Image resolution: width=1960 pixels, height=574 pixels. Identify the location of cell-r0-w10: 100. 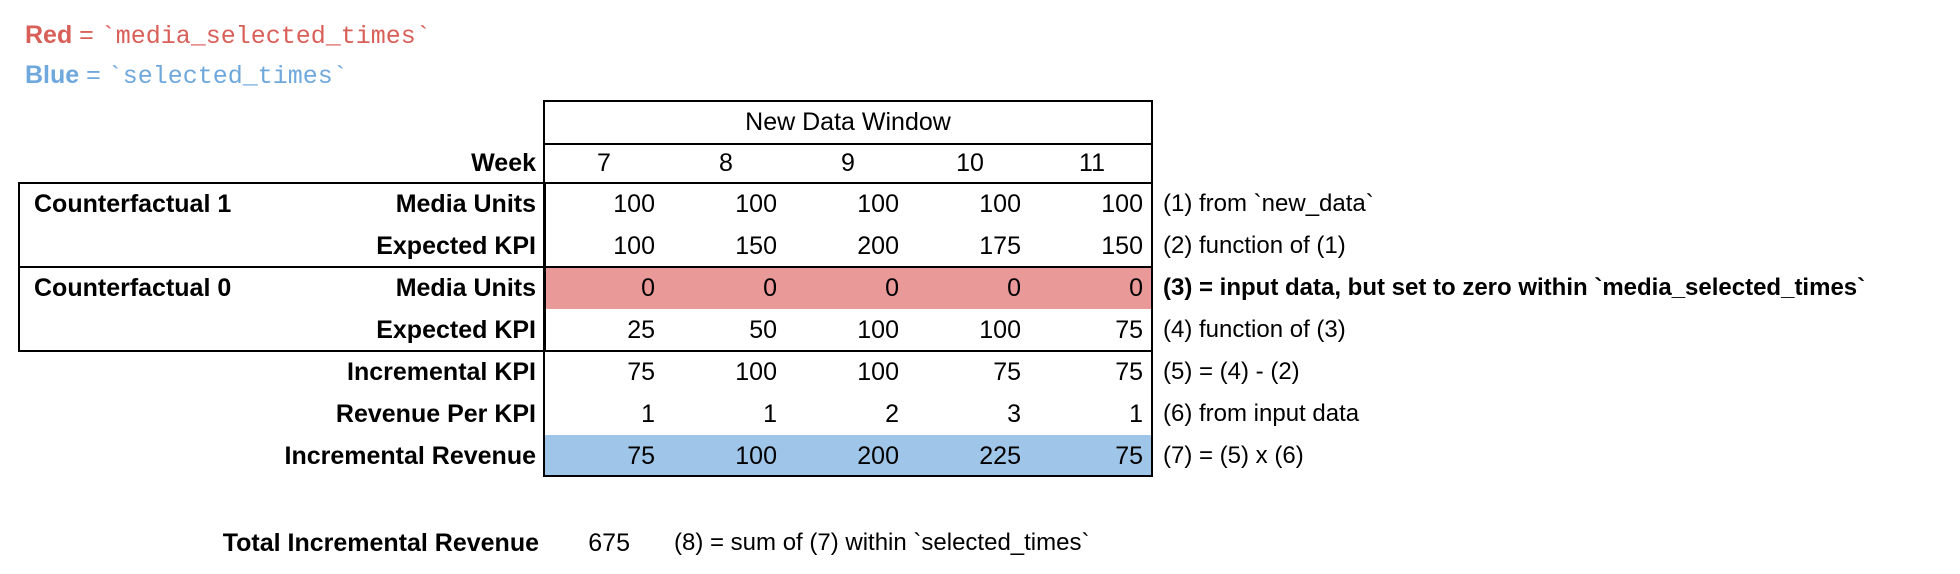
(1000, 204).